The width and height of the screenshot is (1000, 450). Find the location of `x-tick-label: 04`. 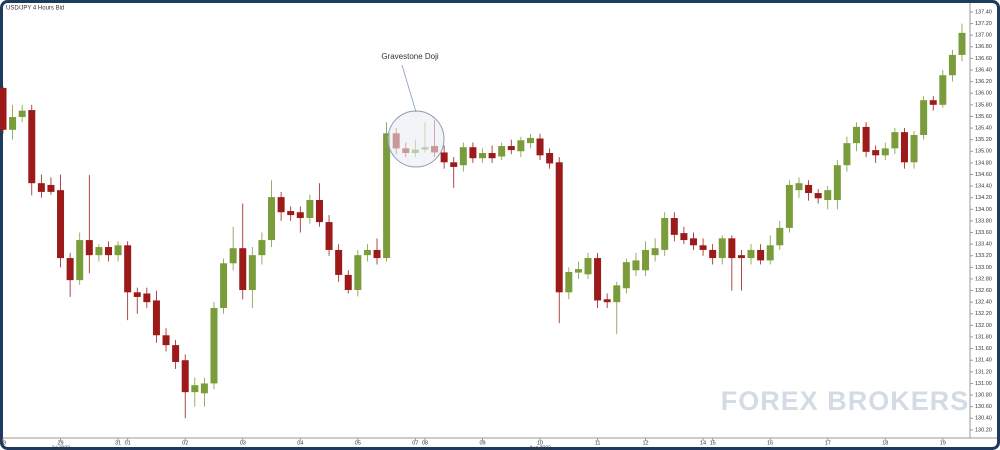

x-tick-label: 04 is located at coordinates (300, 443).